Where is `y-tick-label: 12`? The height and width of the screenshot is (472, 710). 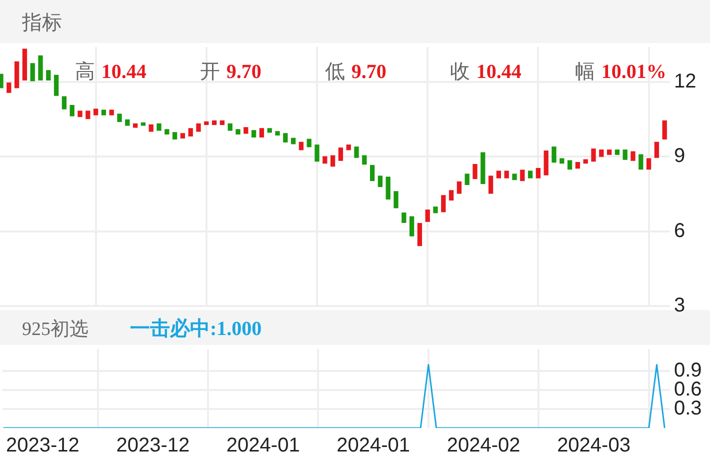
y-tick-label: 12 is located at coordinates (685, 81).